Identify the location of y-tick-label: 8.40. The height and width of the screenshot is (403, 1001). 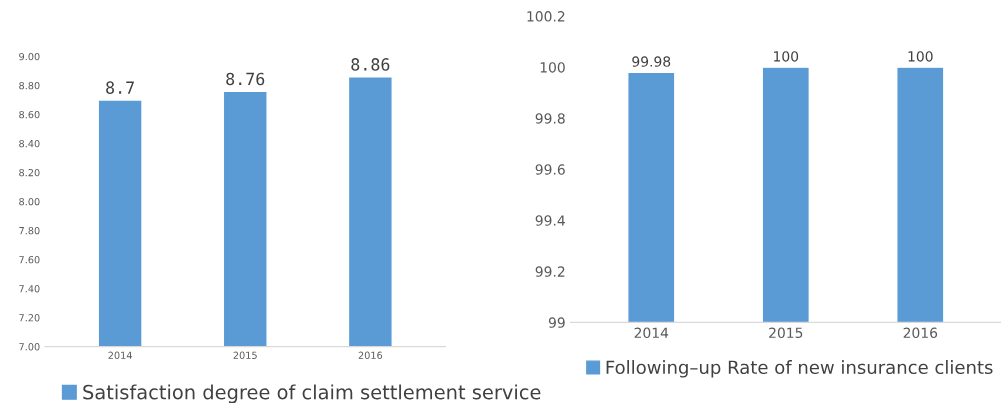
(29, 143).